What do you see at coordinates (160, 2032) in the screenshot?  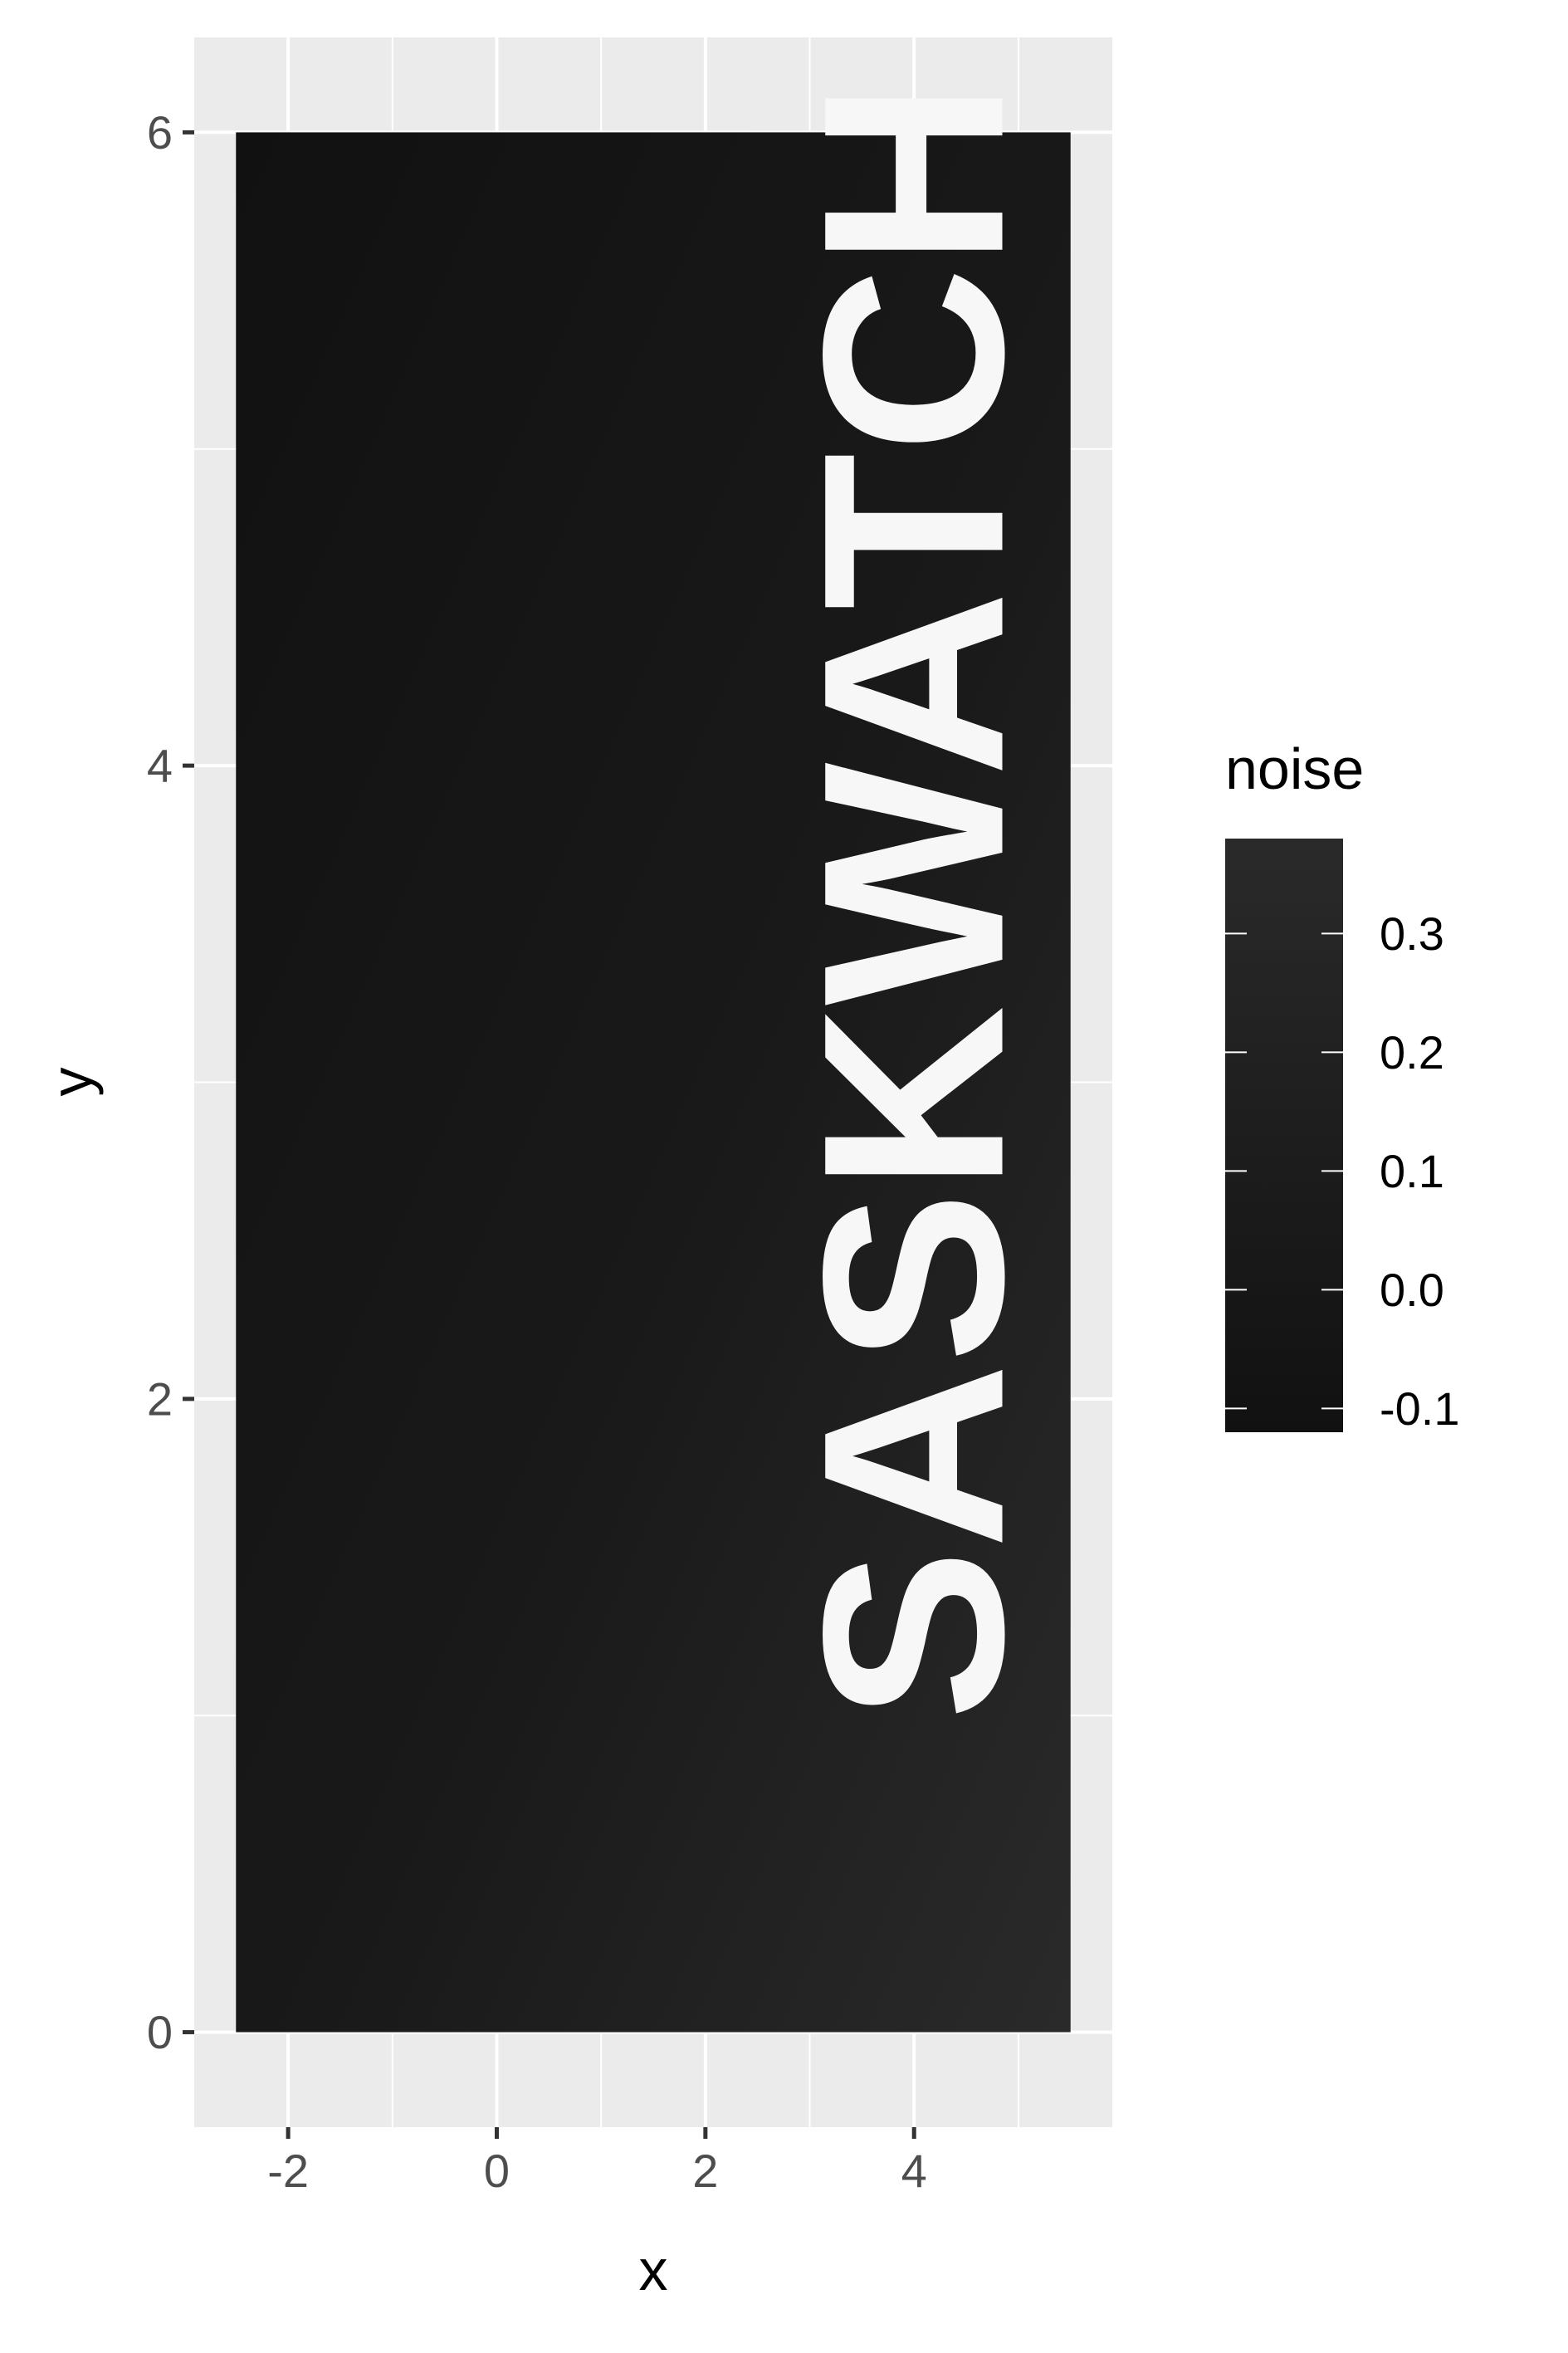 I see `y-tick-label: 0` at bounding box center [160, 2032].